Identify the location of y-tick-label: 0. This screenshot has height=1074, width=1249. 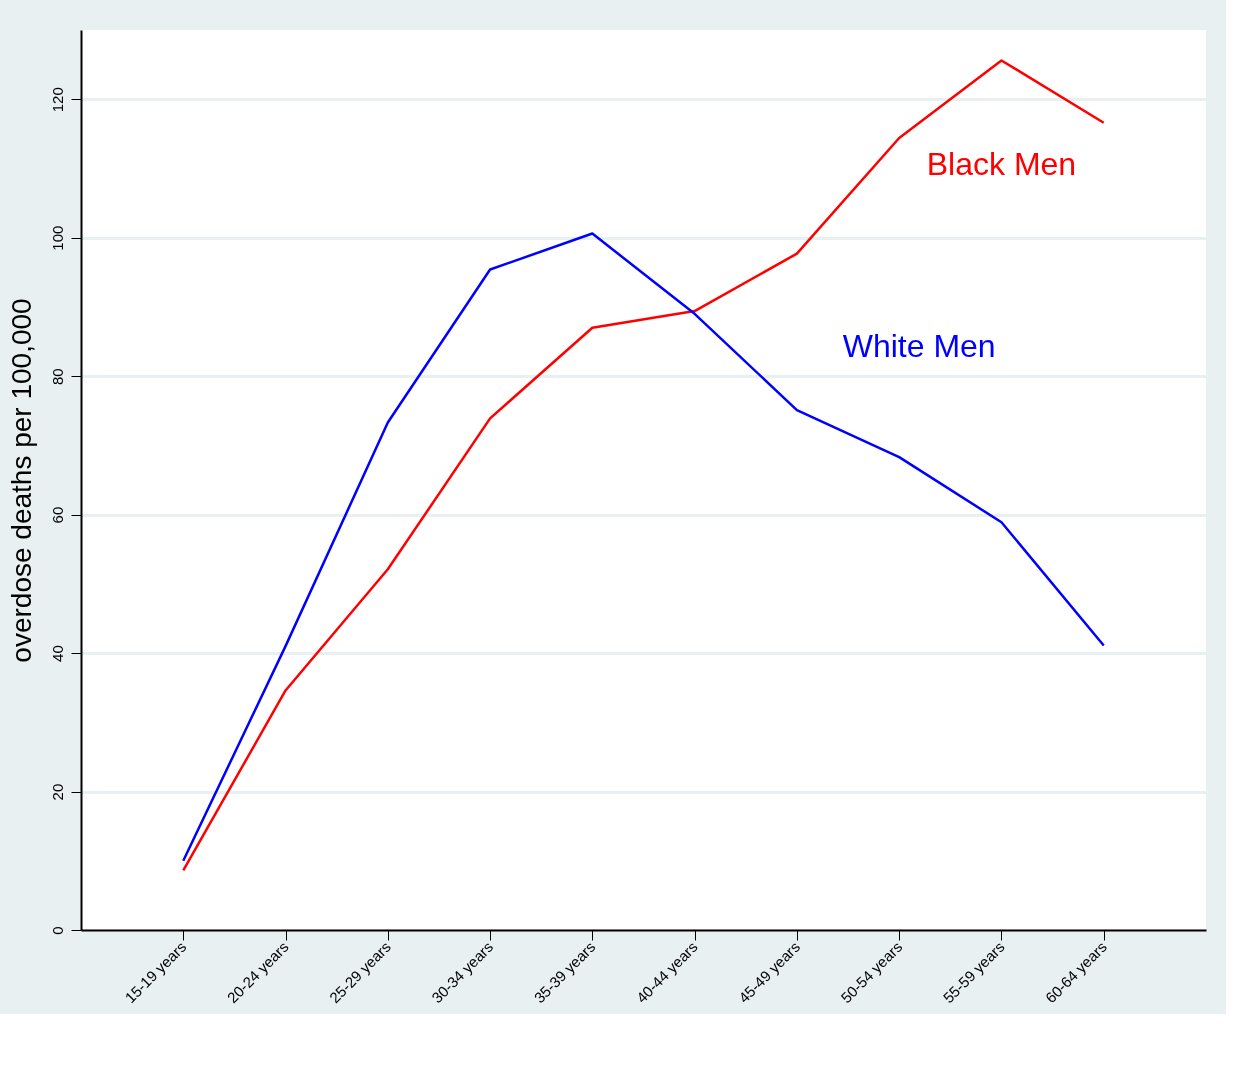
(57, 930).